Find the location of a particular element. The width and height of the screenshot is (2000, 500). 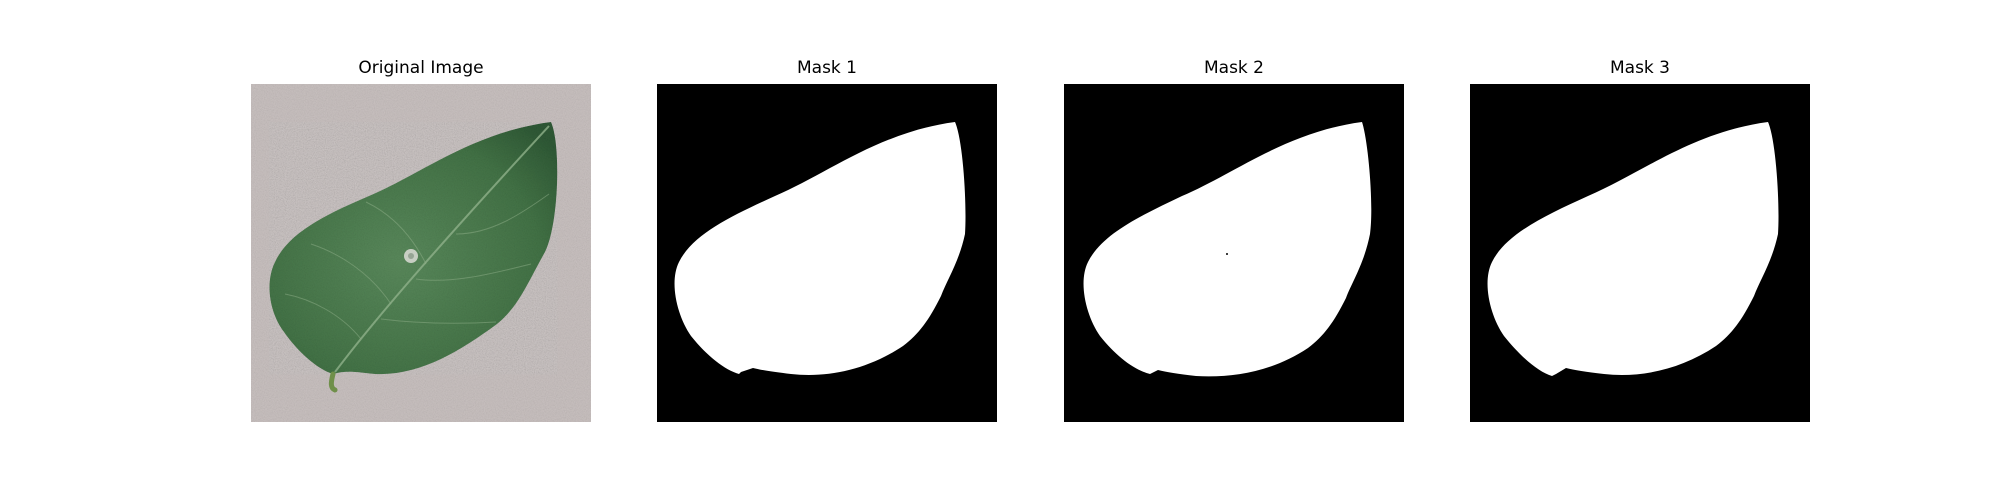

panel-mask-2: Mask 2 is located at coordinates (1234, 239).